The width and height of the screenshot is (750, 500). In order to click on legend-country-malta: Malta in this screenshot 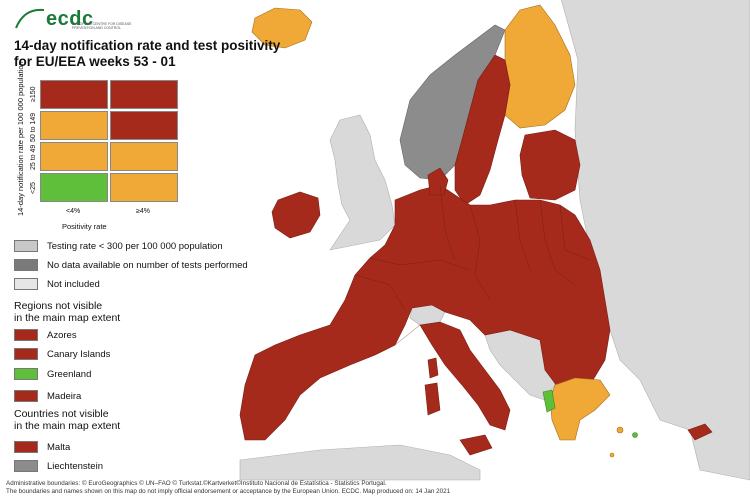, I will do `click(42, 447)`.